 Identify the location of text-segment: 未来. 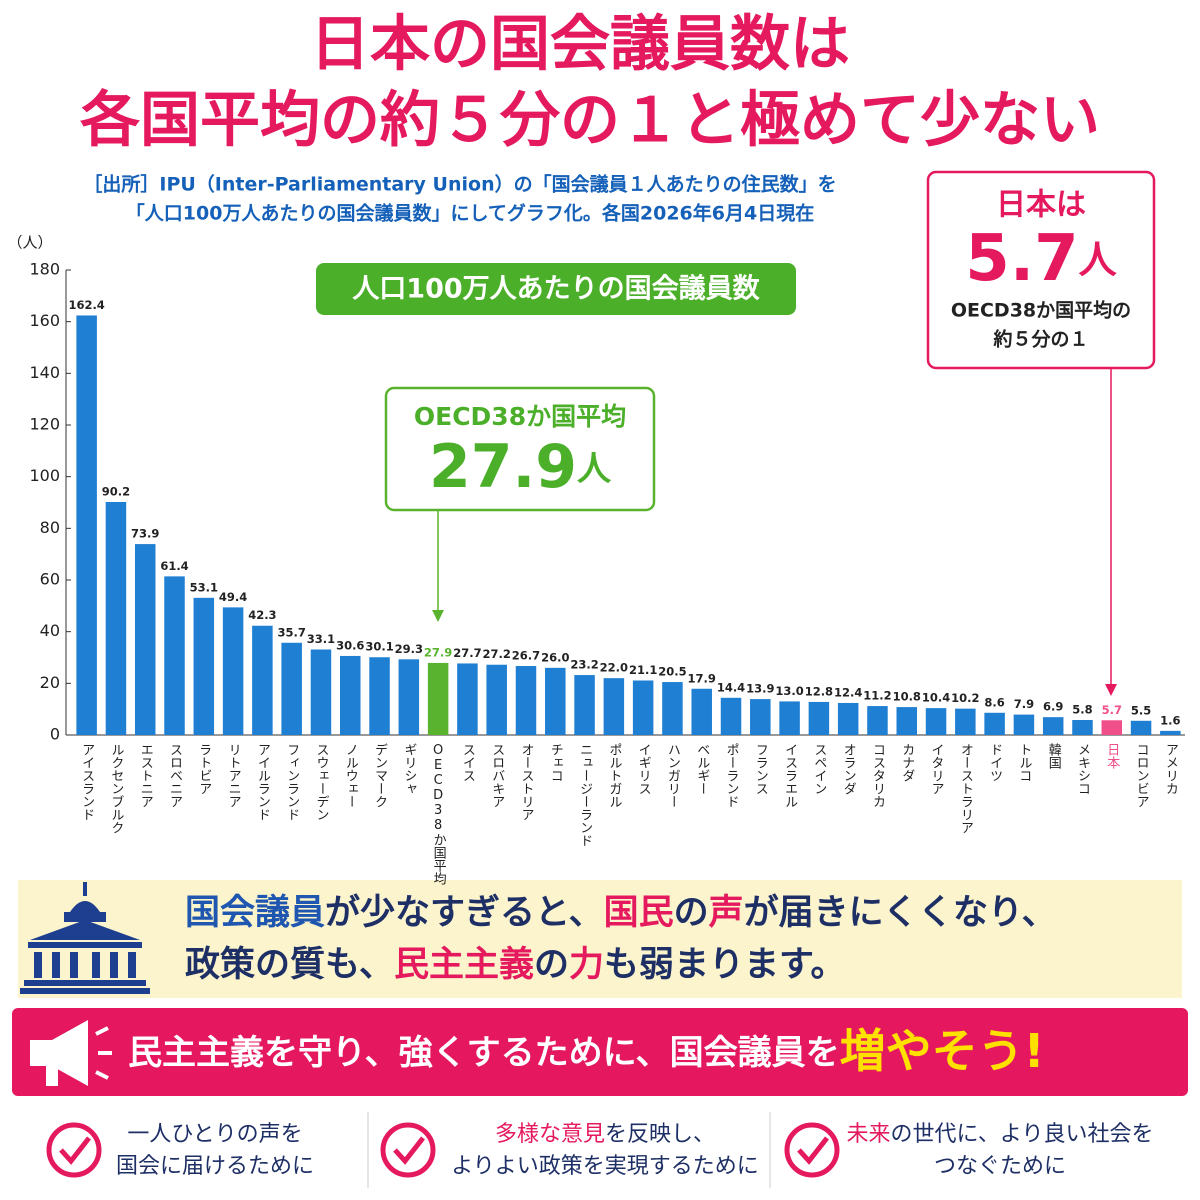
(869, 1134).